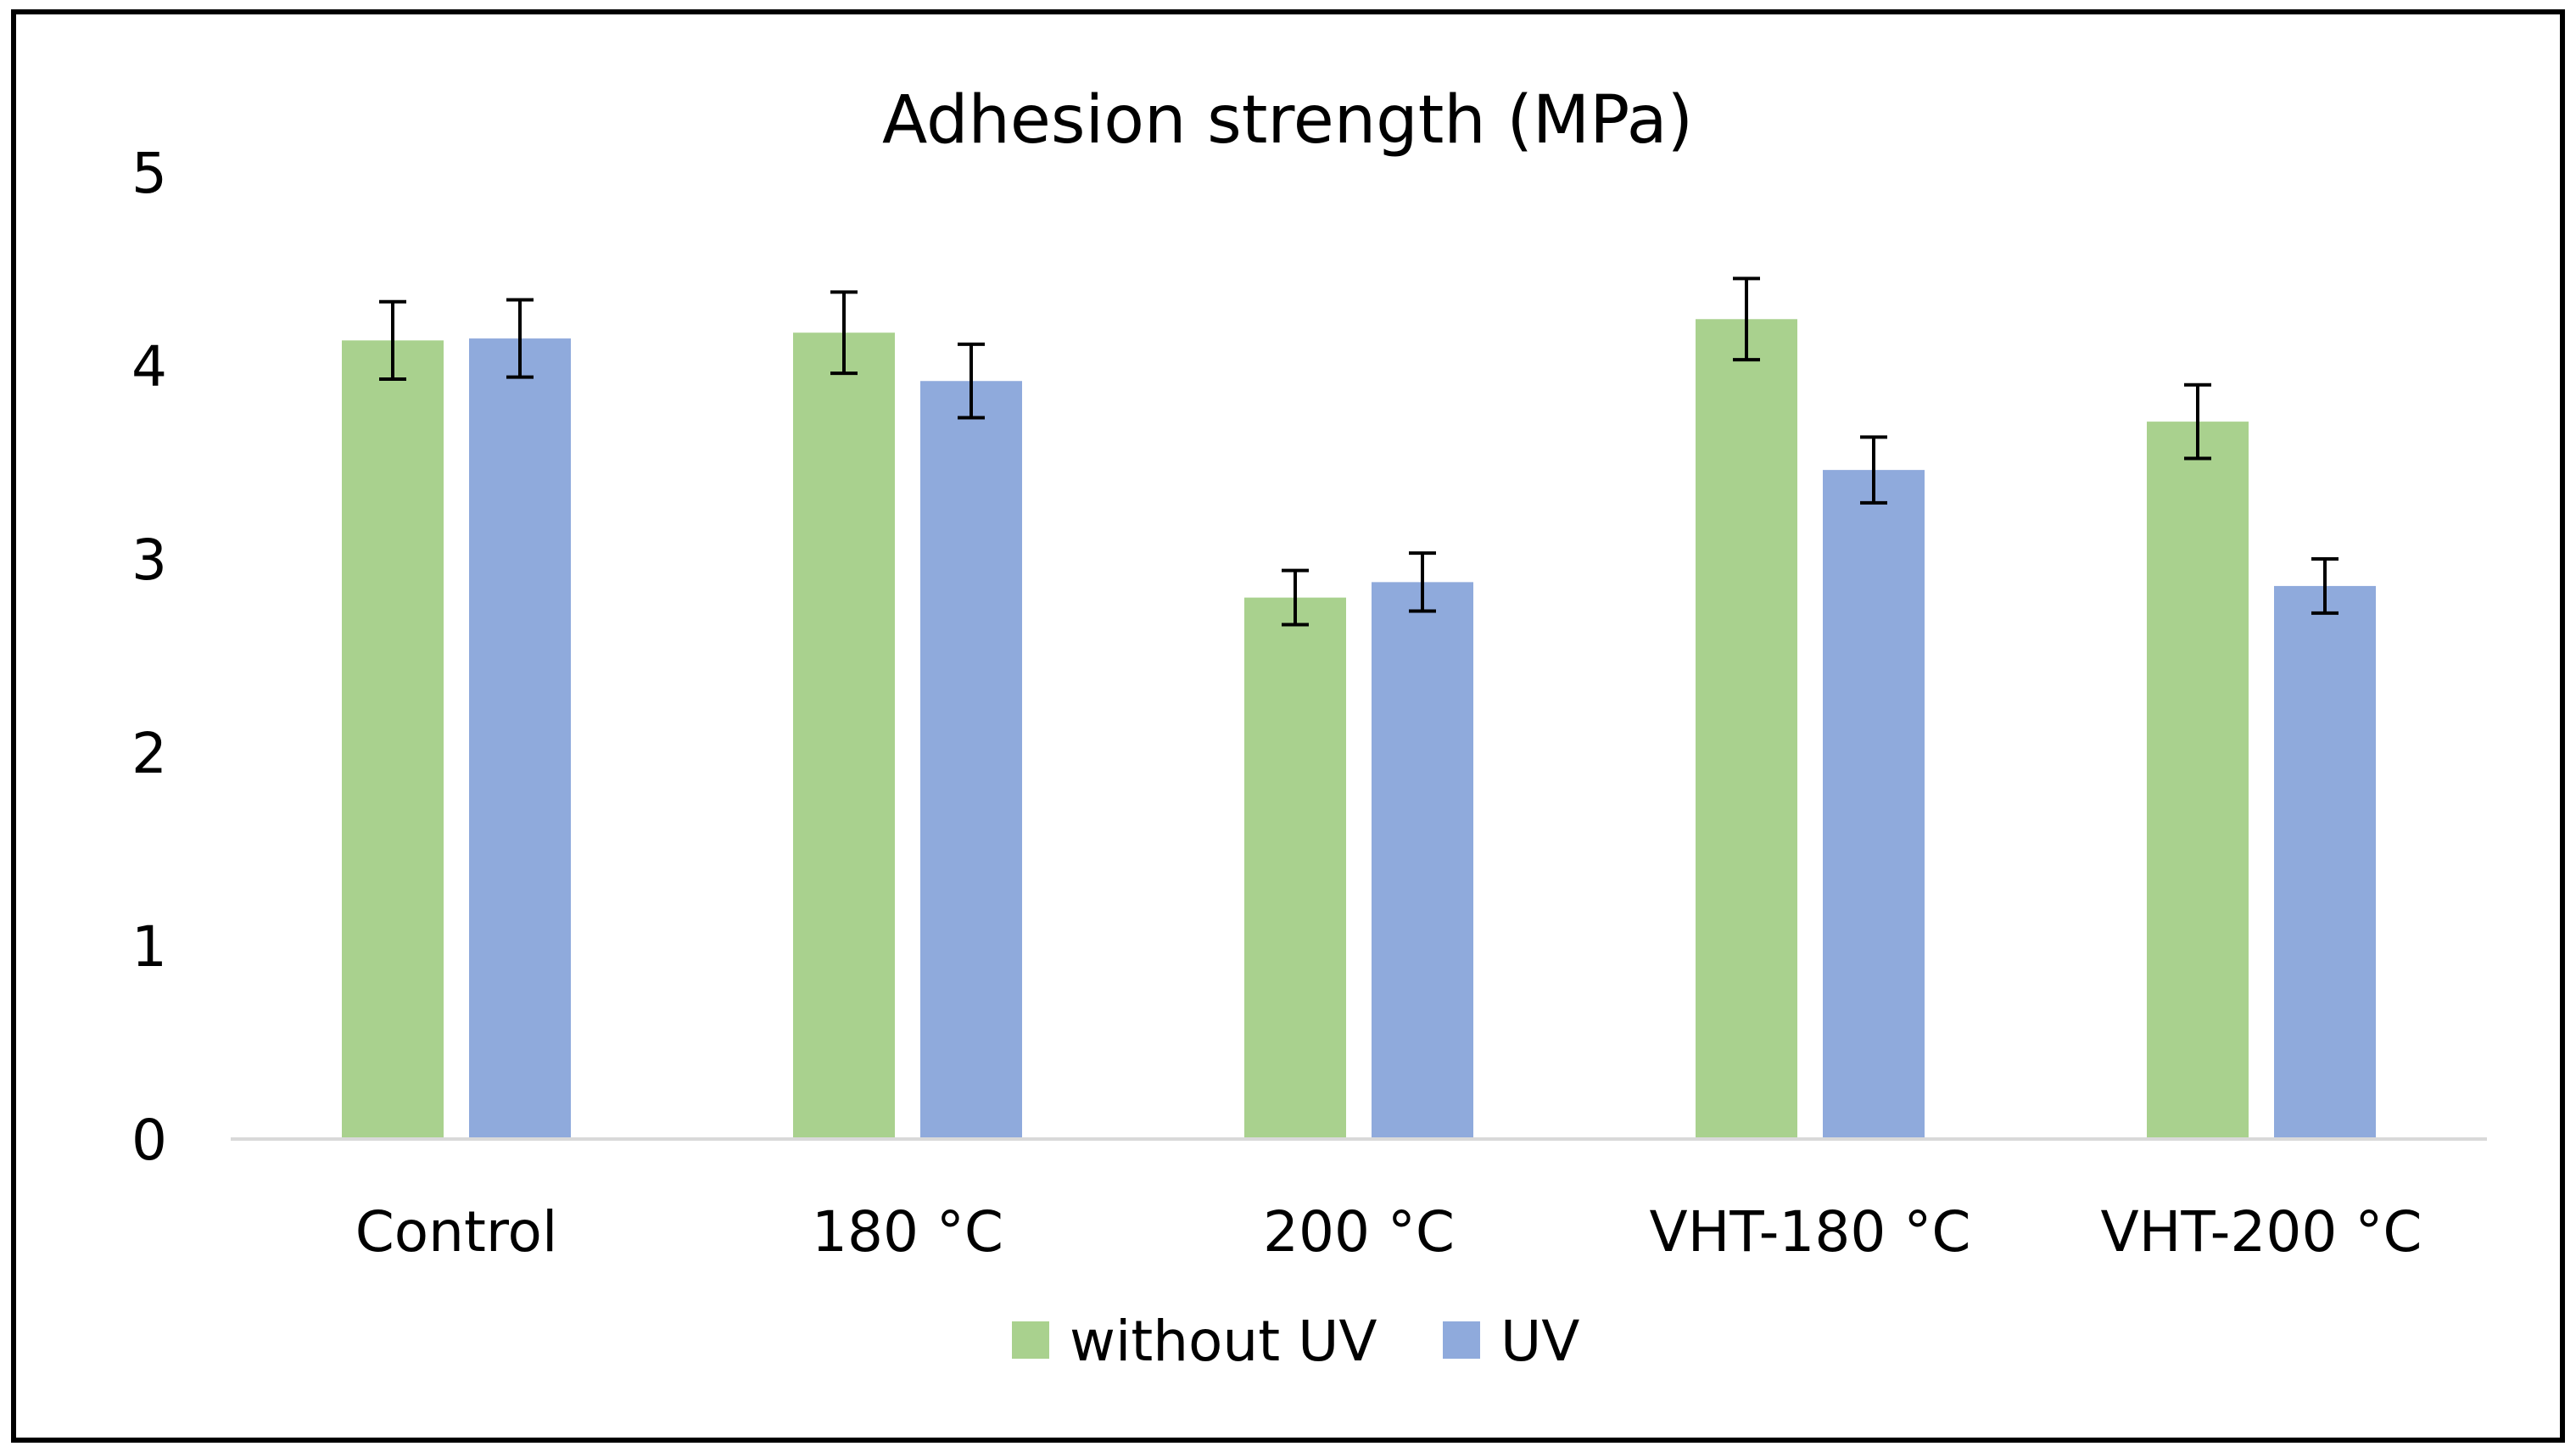 This screenshot has width=2576, height=1452. What do you see at coordinates (149, 947) in the screenshot?
I see `y-tick-label: 1` at bounding box center [149, 947].